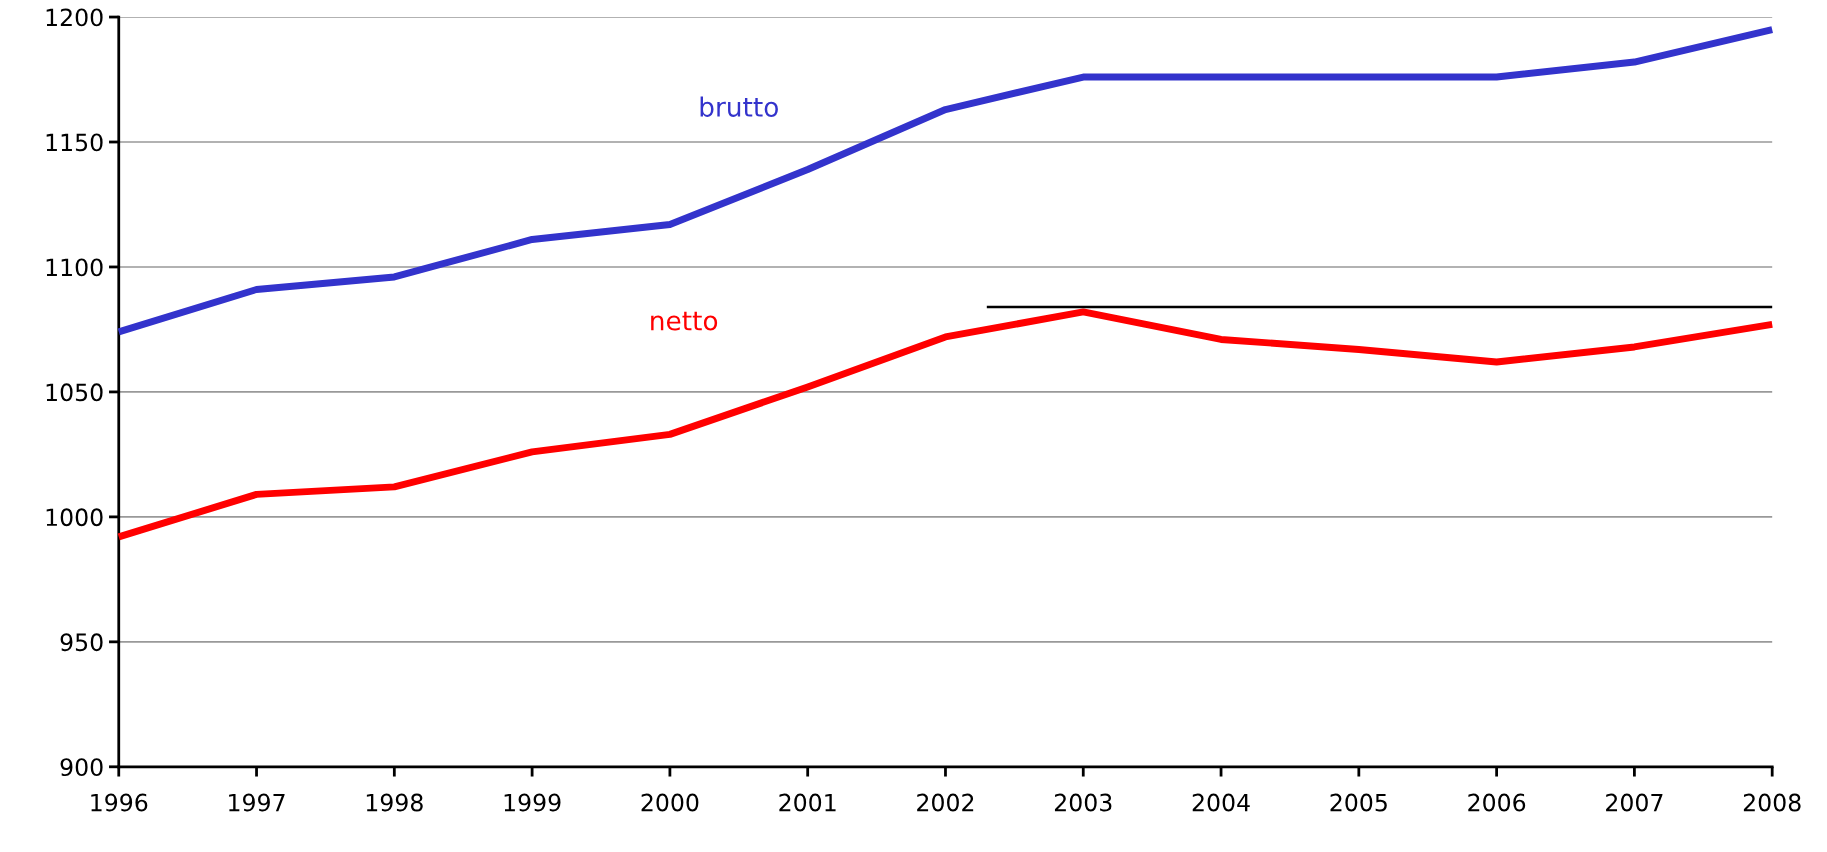 The width and height of the screenshot is (1827, 852). What do you see at coordinates (81, 642) in the screenshot?
I see `y-tick-label: 950` at bounding box center [81, 642].